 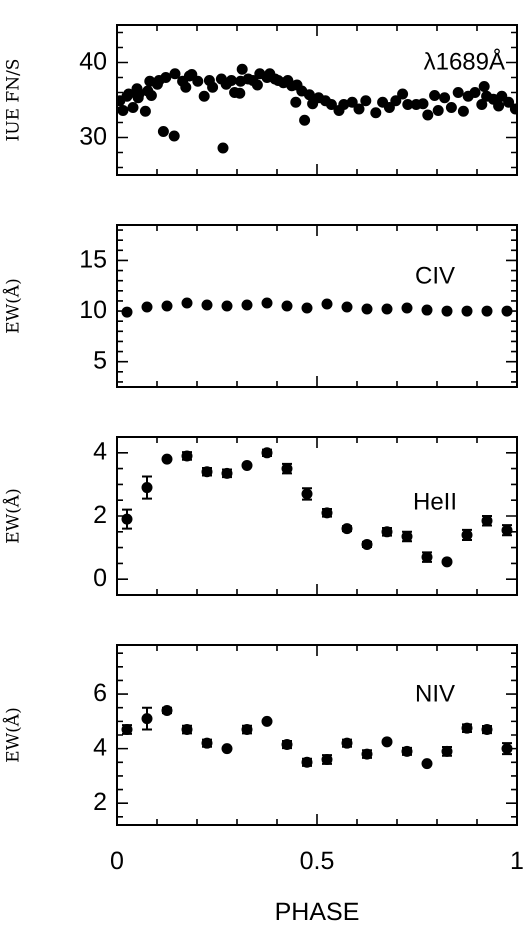 What do you see at coordinates (93, 259) in the screenshot?
I see `y-tick-label: 15` at bounding box center [93, 259].